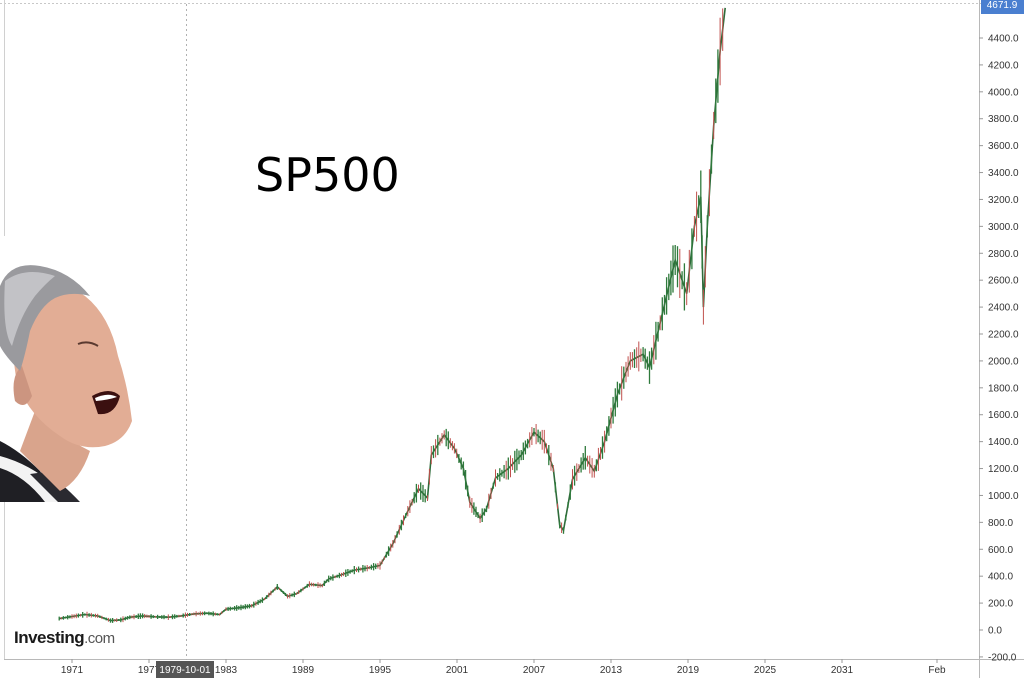 The width and height of the screenshot is (1024, 683). Describe the element at coordinates (1003, 308) in the screenshot. I see `y-tick-label: 2400.0` at that location.